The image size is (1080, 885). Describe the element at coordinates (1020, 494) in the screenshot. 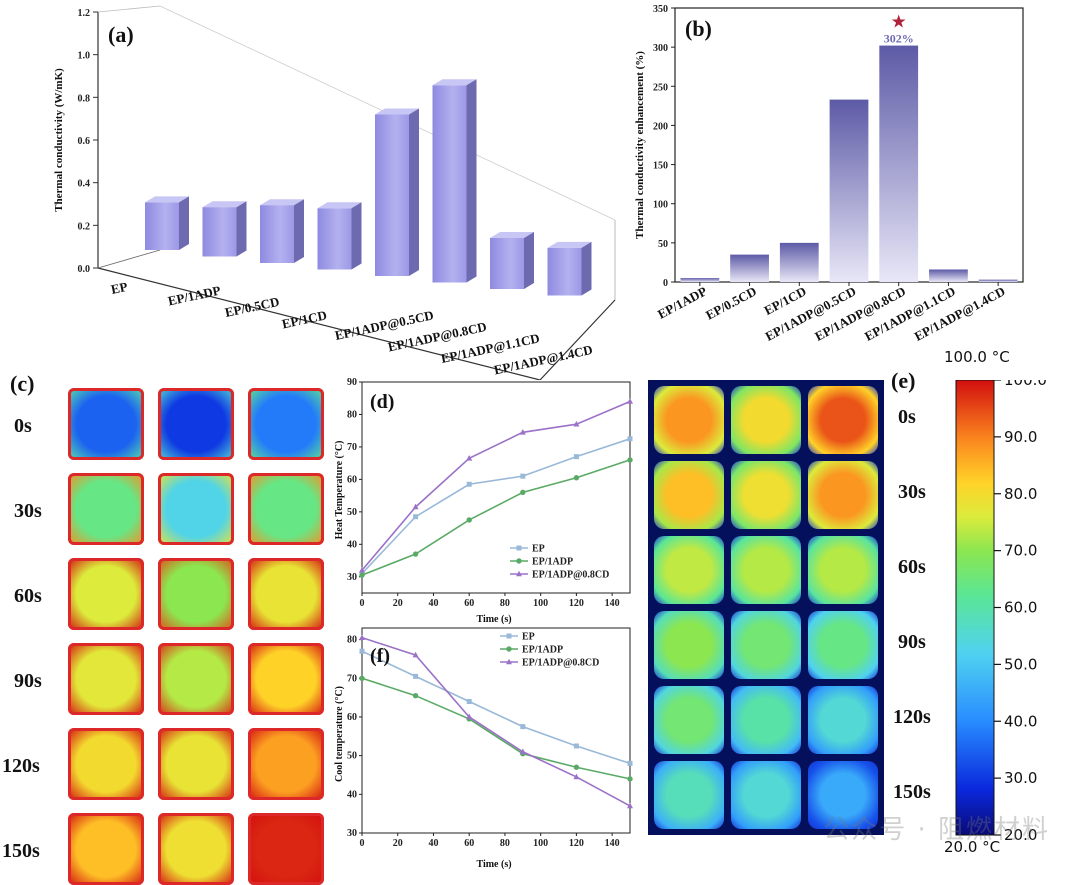

I see `colorbar-tick-label: 80.0` at that location.